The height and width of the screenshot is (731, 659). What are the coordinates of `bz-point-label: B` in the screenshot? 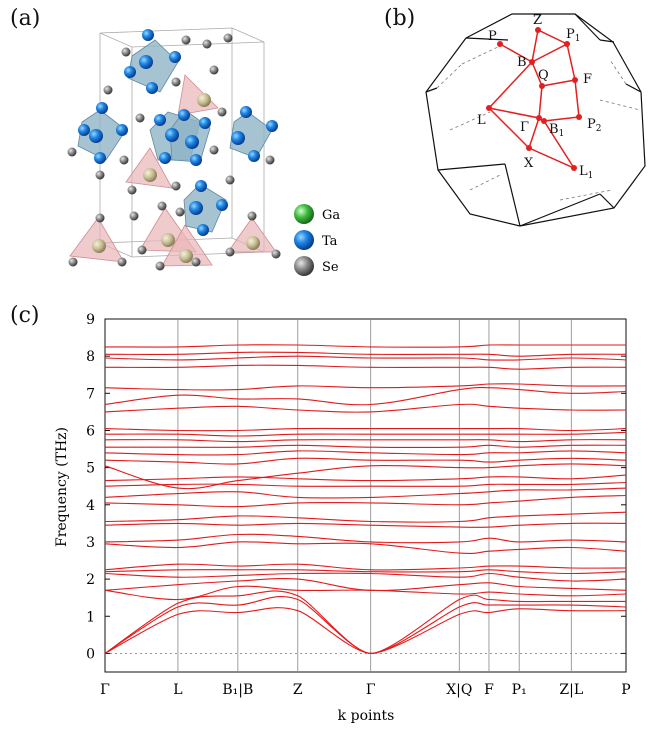 It's located at (522, 62).